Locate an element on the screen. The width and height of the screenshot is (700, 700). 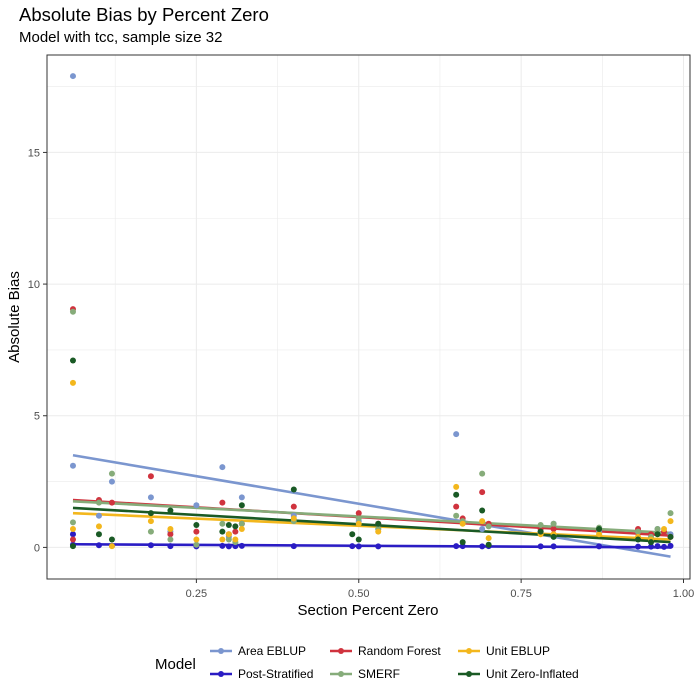
x-tick-label: 0.50 is located at coordinates (358, 594).